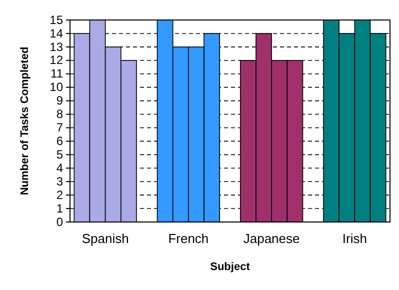 The image size is (399, 290). What do you see at coordinates (60, 114) in the screenshot?
I see `y-tick-label: 8` at bounding box center [60, 114].